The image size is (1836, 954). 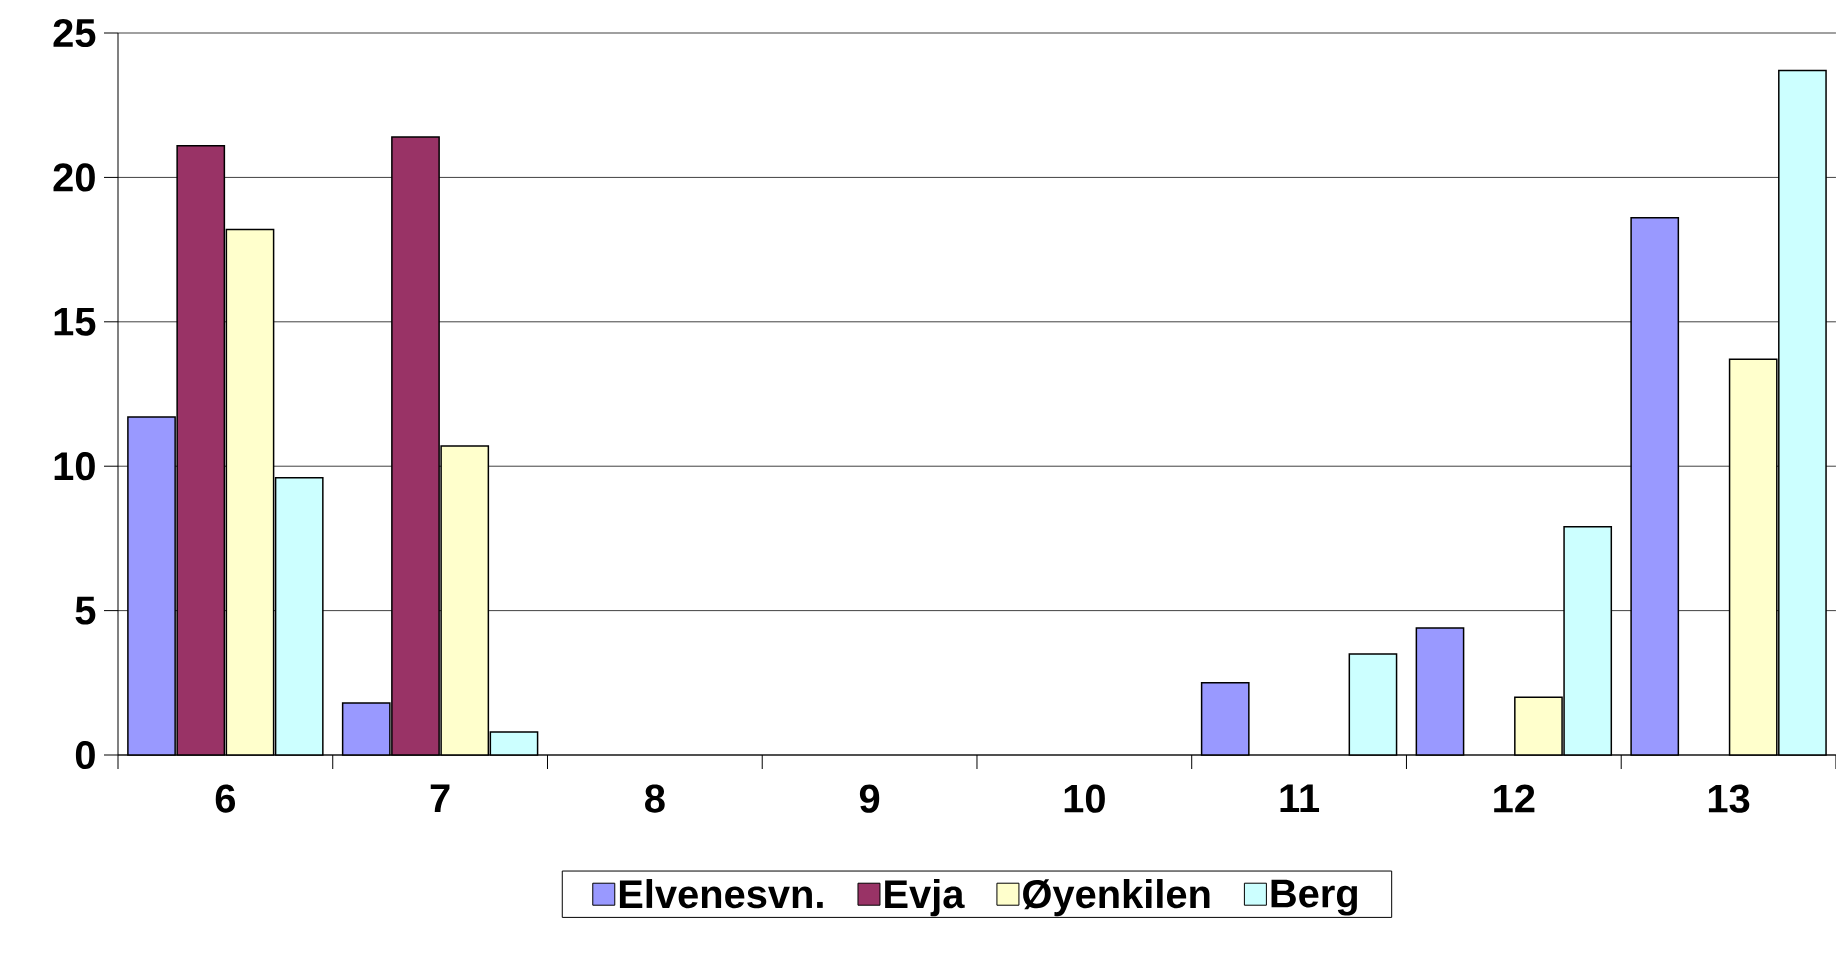 I want to click on x-tick-label: 8, so click(x=655, y=798).